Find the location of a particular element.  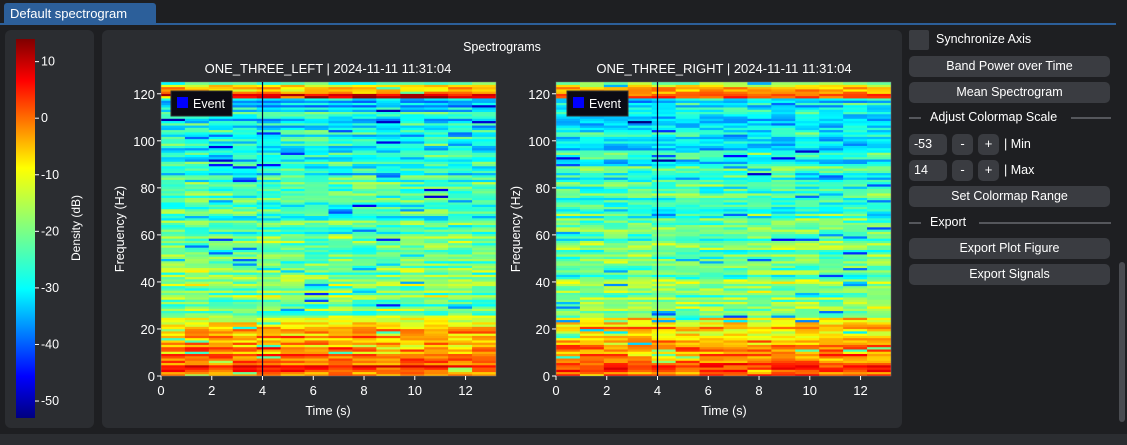

colormap-min-input: -53 is located at coordinates (928, 144).